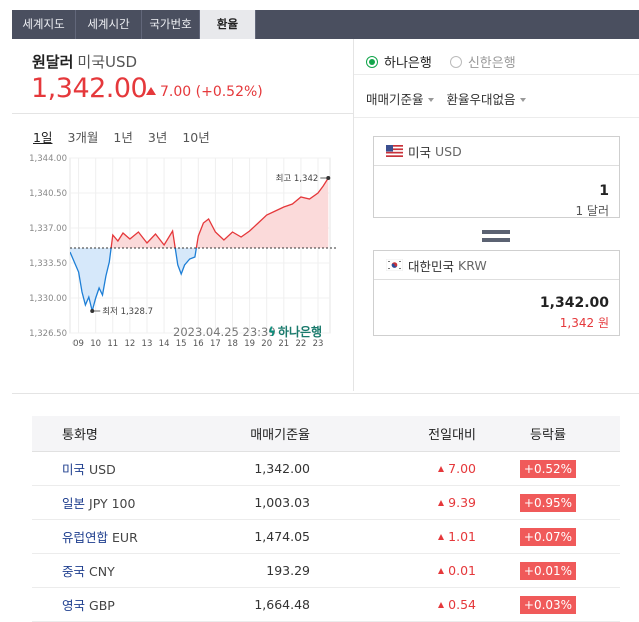 Image resolution: width=639 pixels, height=622 pixels. I want to click on day-change-value: 7.00, so click(462, 468).